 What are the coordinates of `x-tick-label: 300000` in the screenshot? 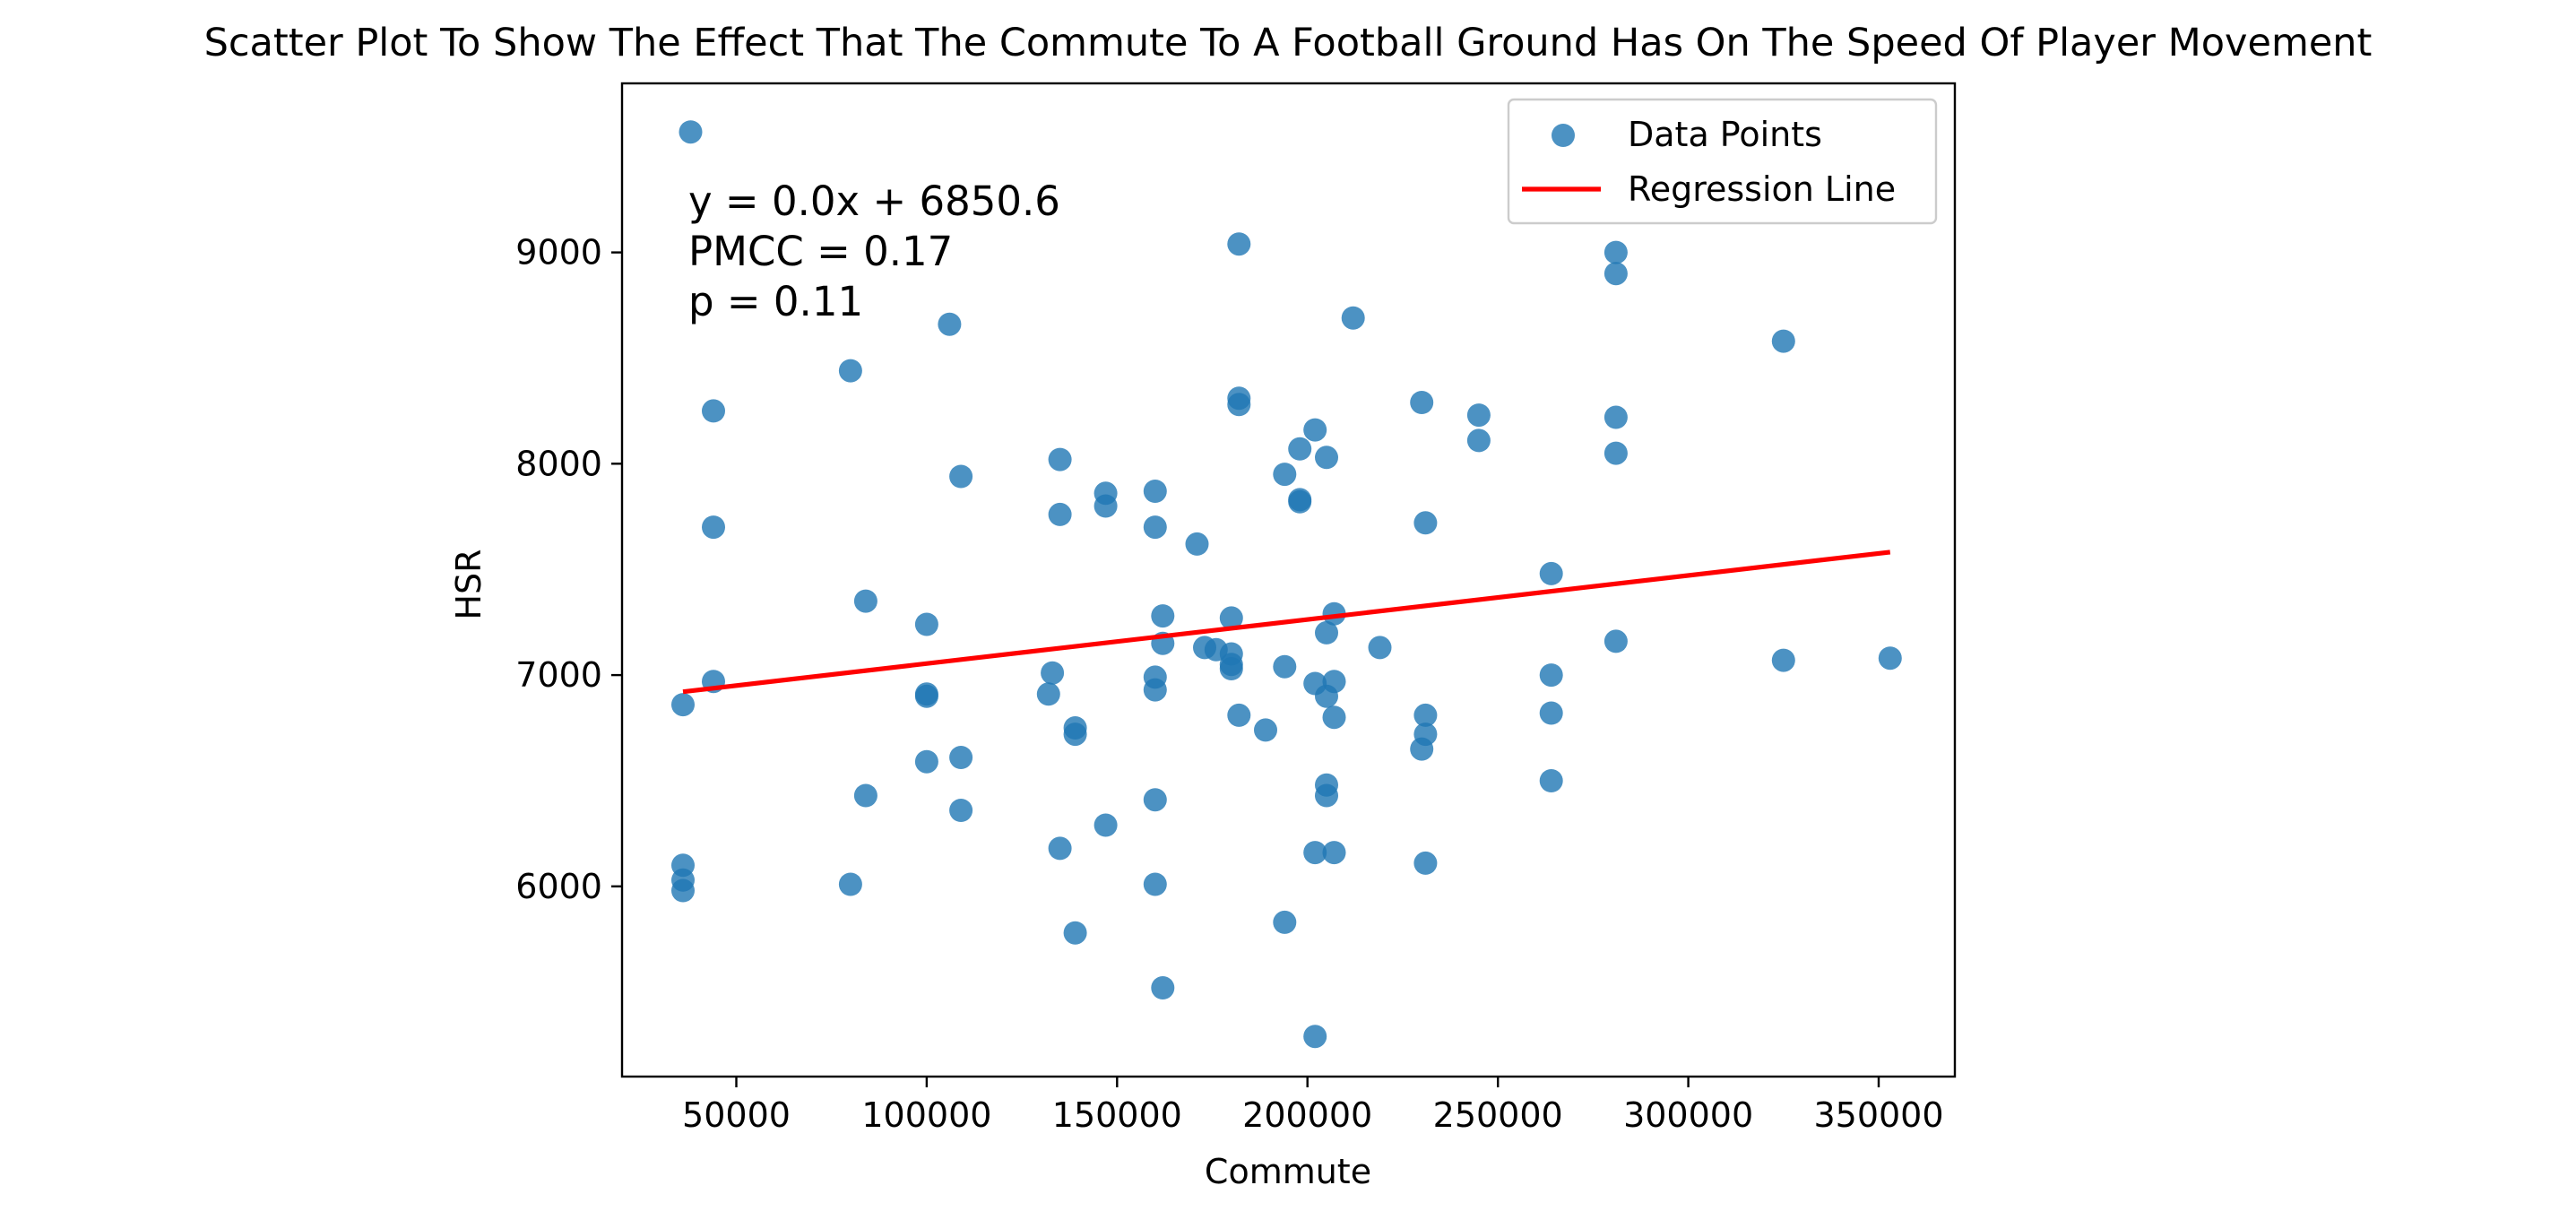 It's located at (1688, 1115).